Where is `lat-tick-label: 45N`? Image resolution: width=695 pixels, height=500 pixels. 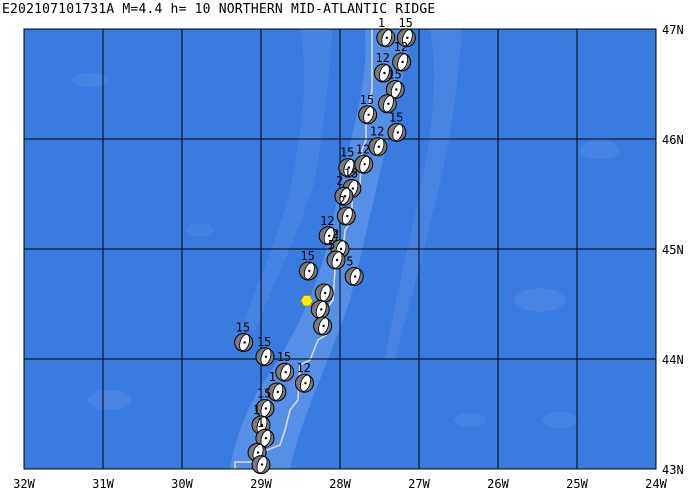 lat-tick-label: 45N is located at coordinates (673, 250).